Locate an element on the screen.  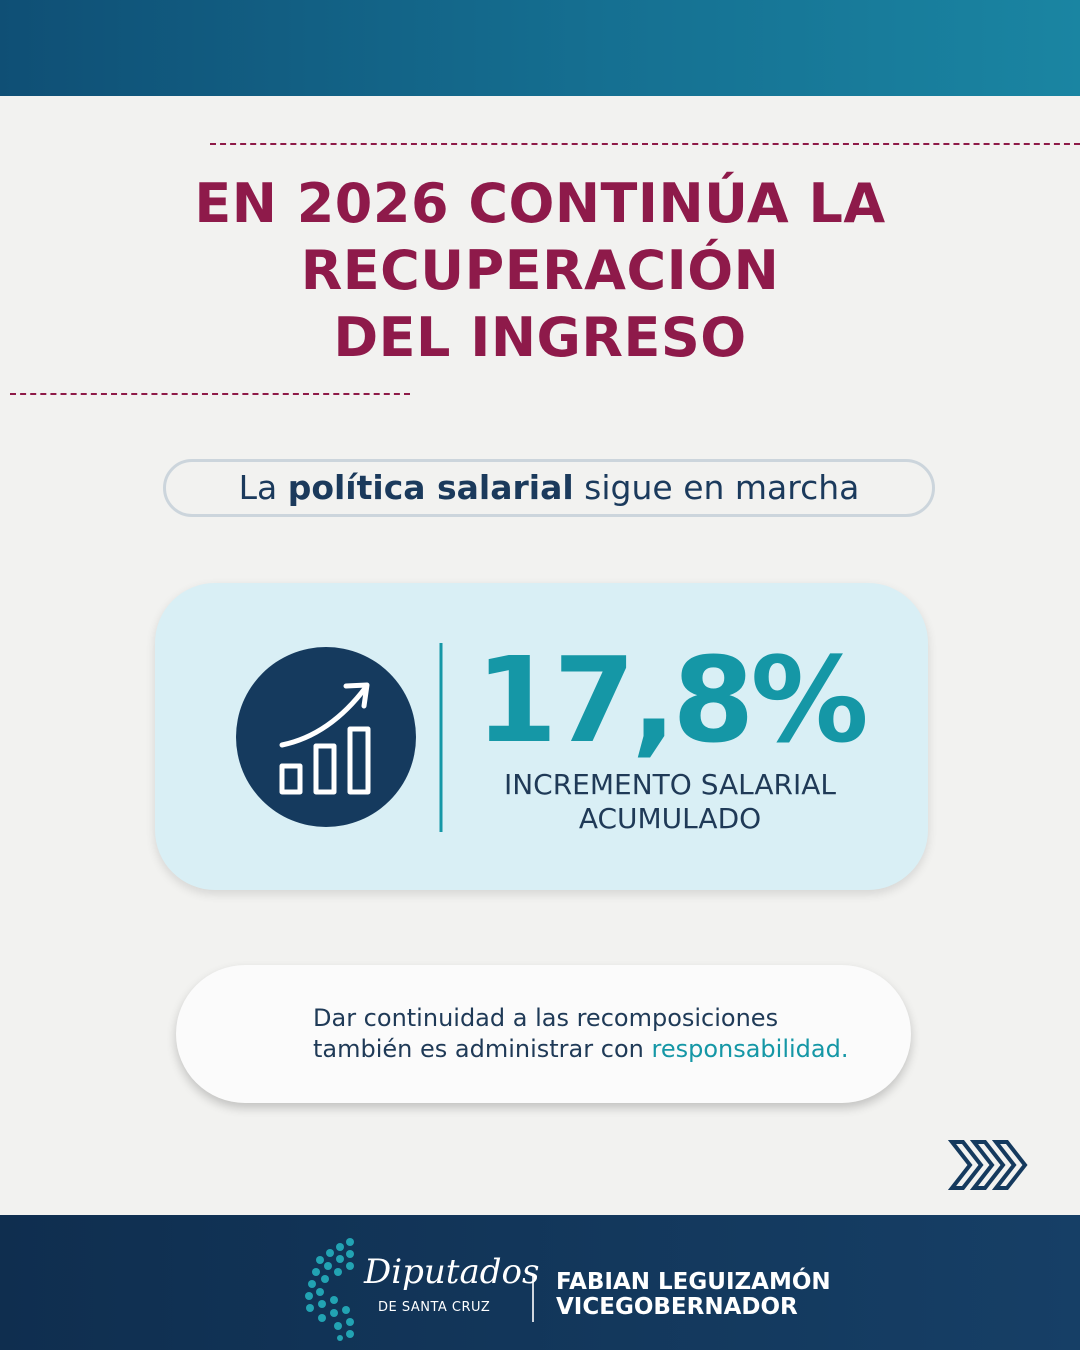
note-card is located at coordinates (543, 1034).